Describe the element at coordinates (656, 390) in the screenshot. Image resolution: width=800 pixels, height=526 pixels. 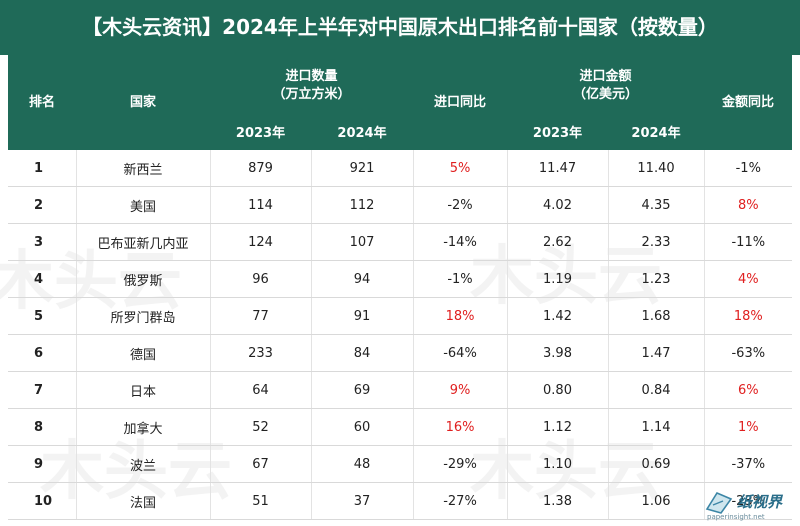
I see `cell-amount-2024: 0.84` at that location.